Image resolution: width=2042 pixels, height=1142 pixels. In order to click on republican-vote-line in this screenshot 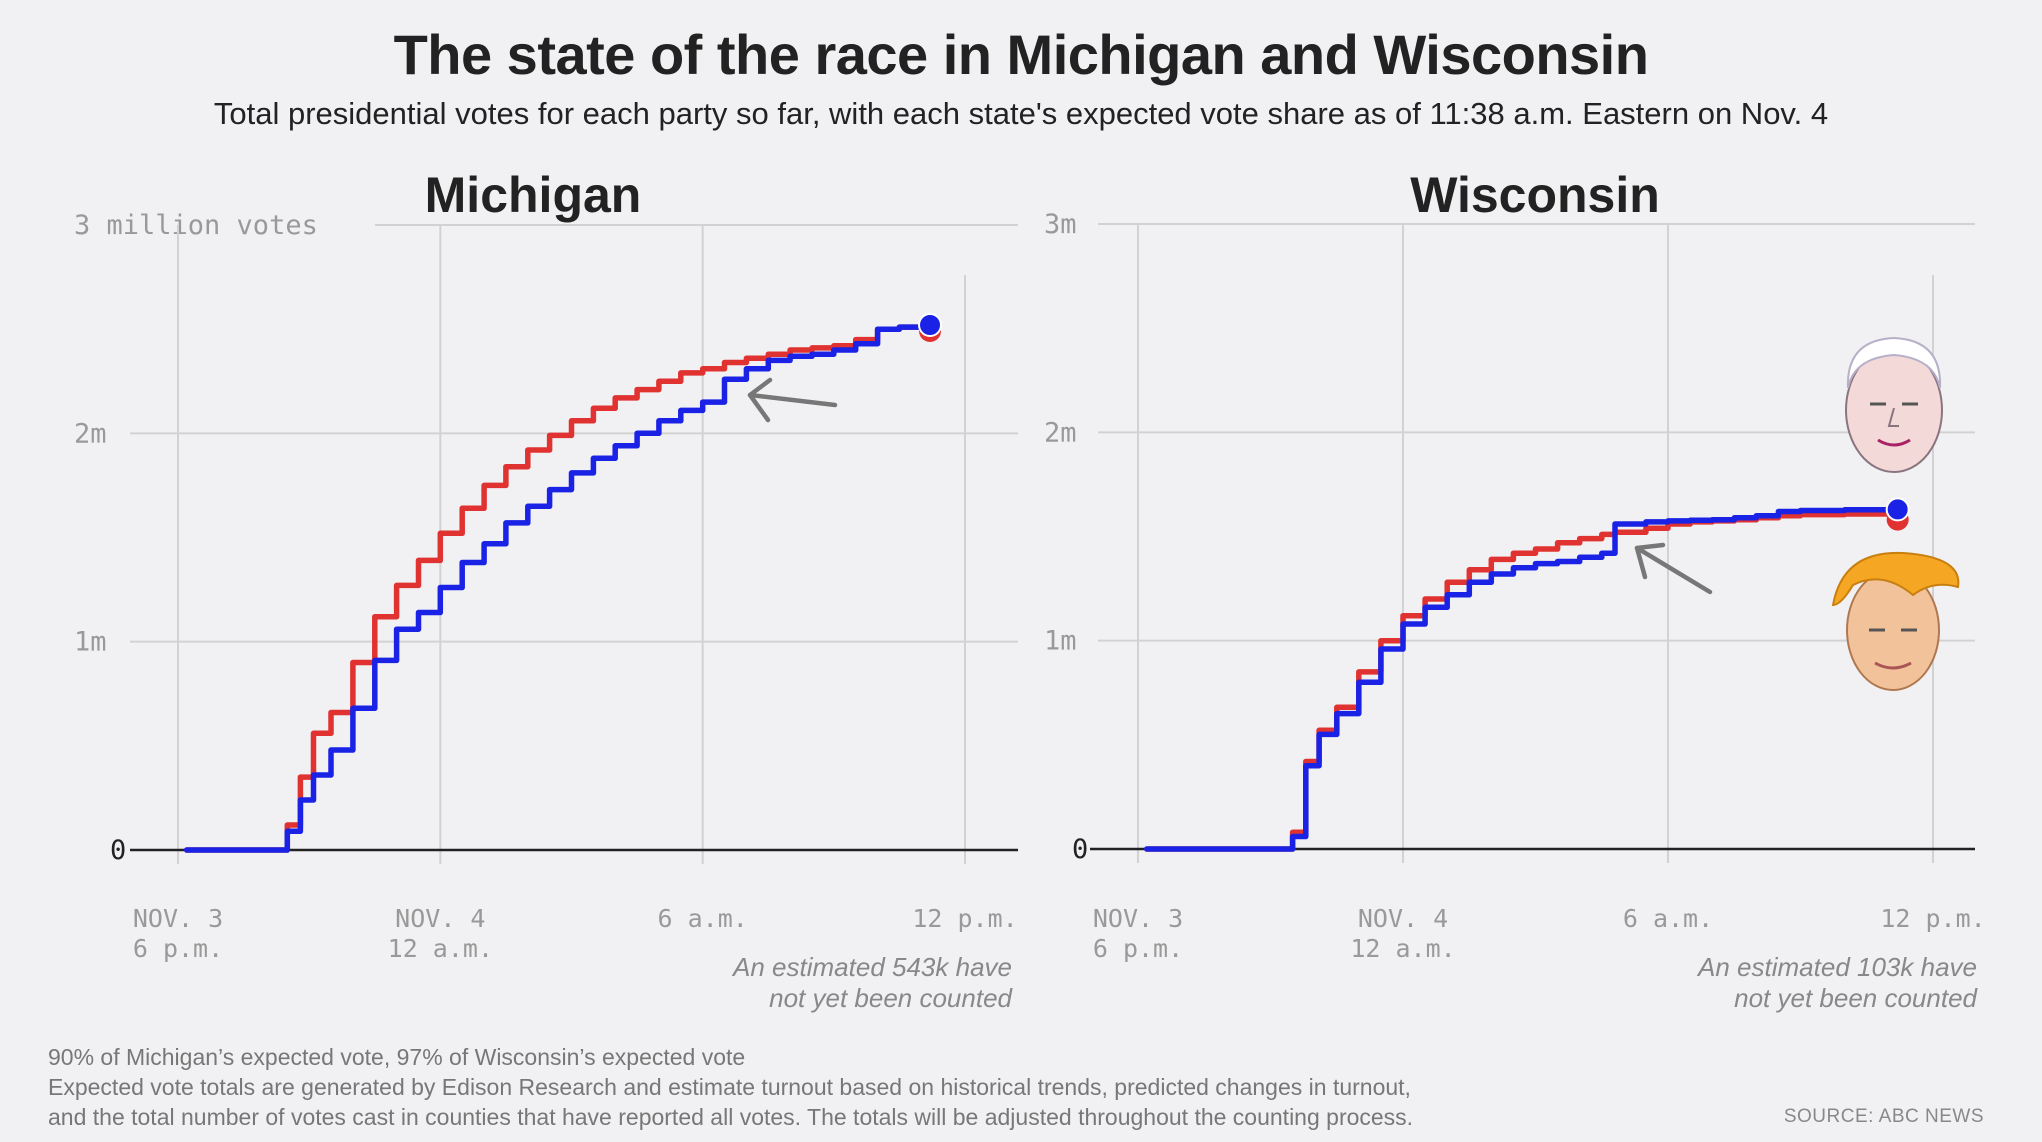, I will do `click(1522, 681)`.